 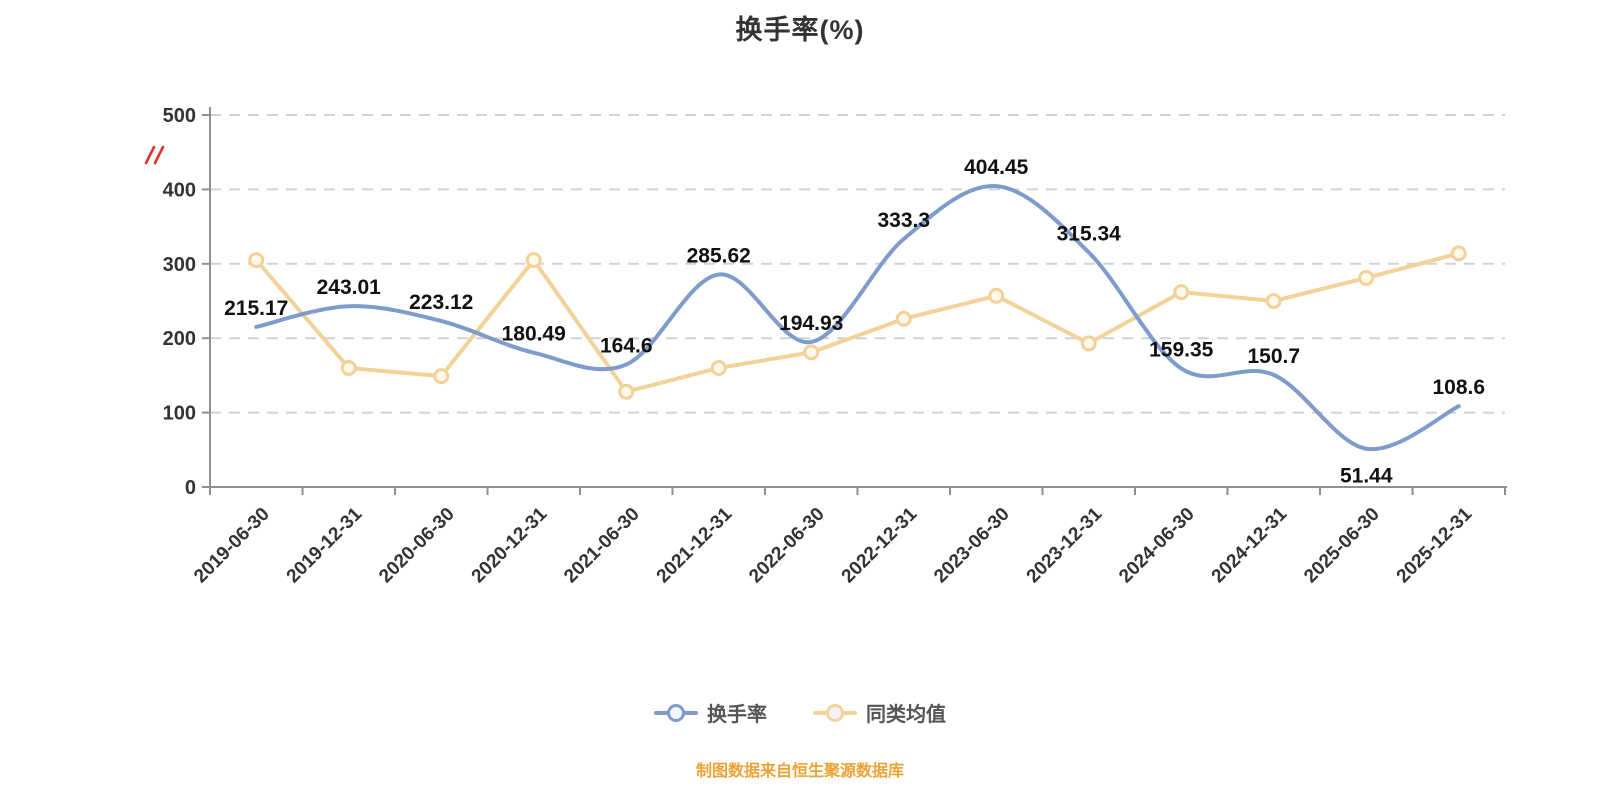 I want to click on data-label: 159.35, so click(x=1181, y=349).